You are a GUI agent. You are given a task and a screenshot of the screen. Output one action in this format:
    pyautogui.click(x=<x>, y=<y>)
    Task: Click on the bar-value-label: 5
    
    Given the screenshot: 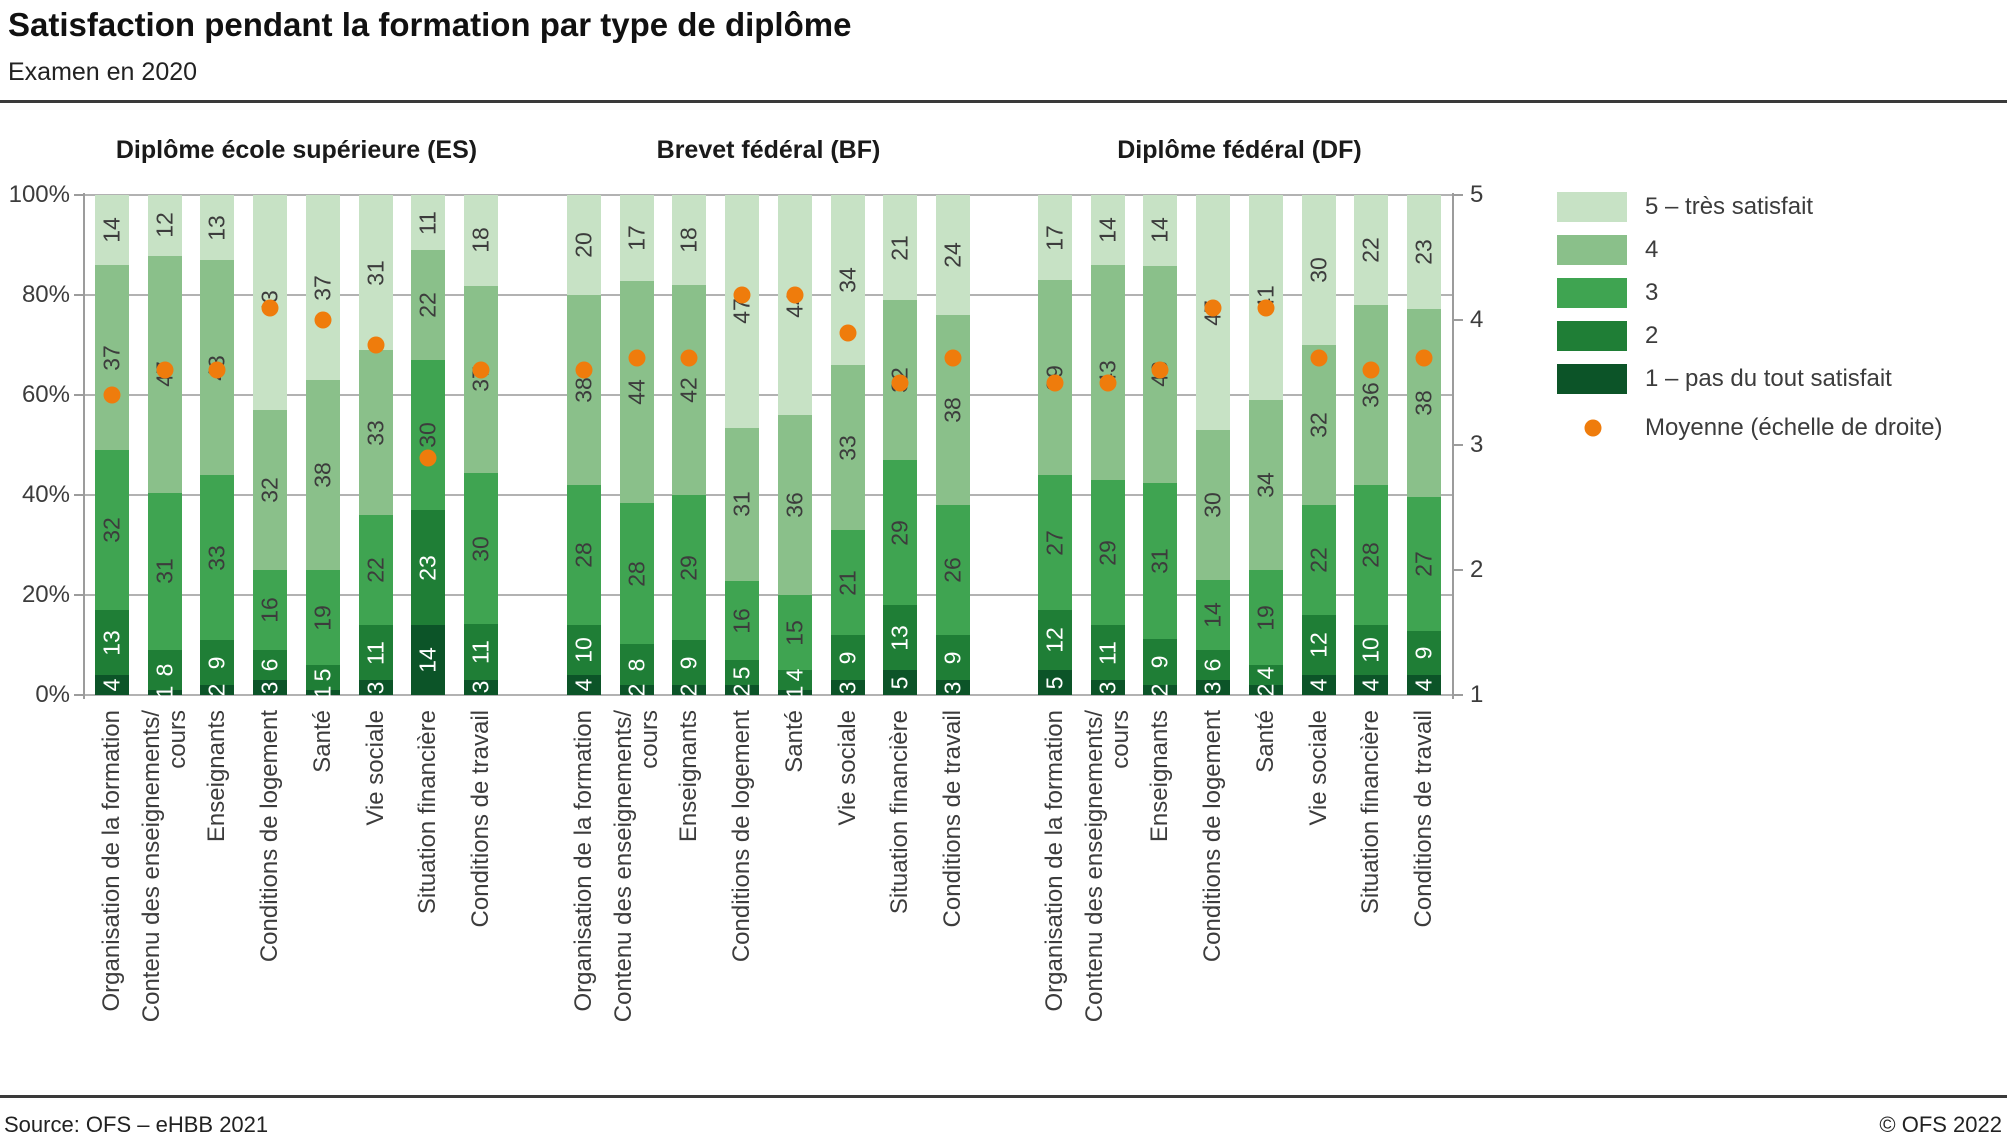 What is the action you would take?
    pyautogui.click(x=1054, y=682)
    